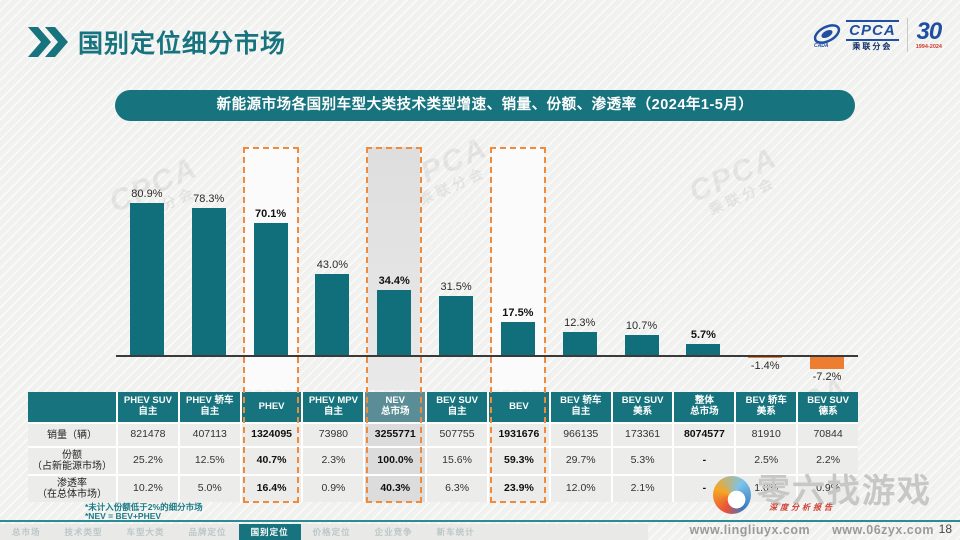 The image size is (960, 540). I want to click on table-cell: 40.7%, so click(271, 461).